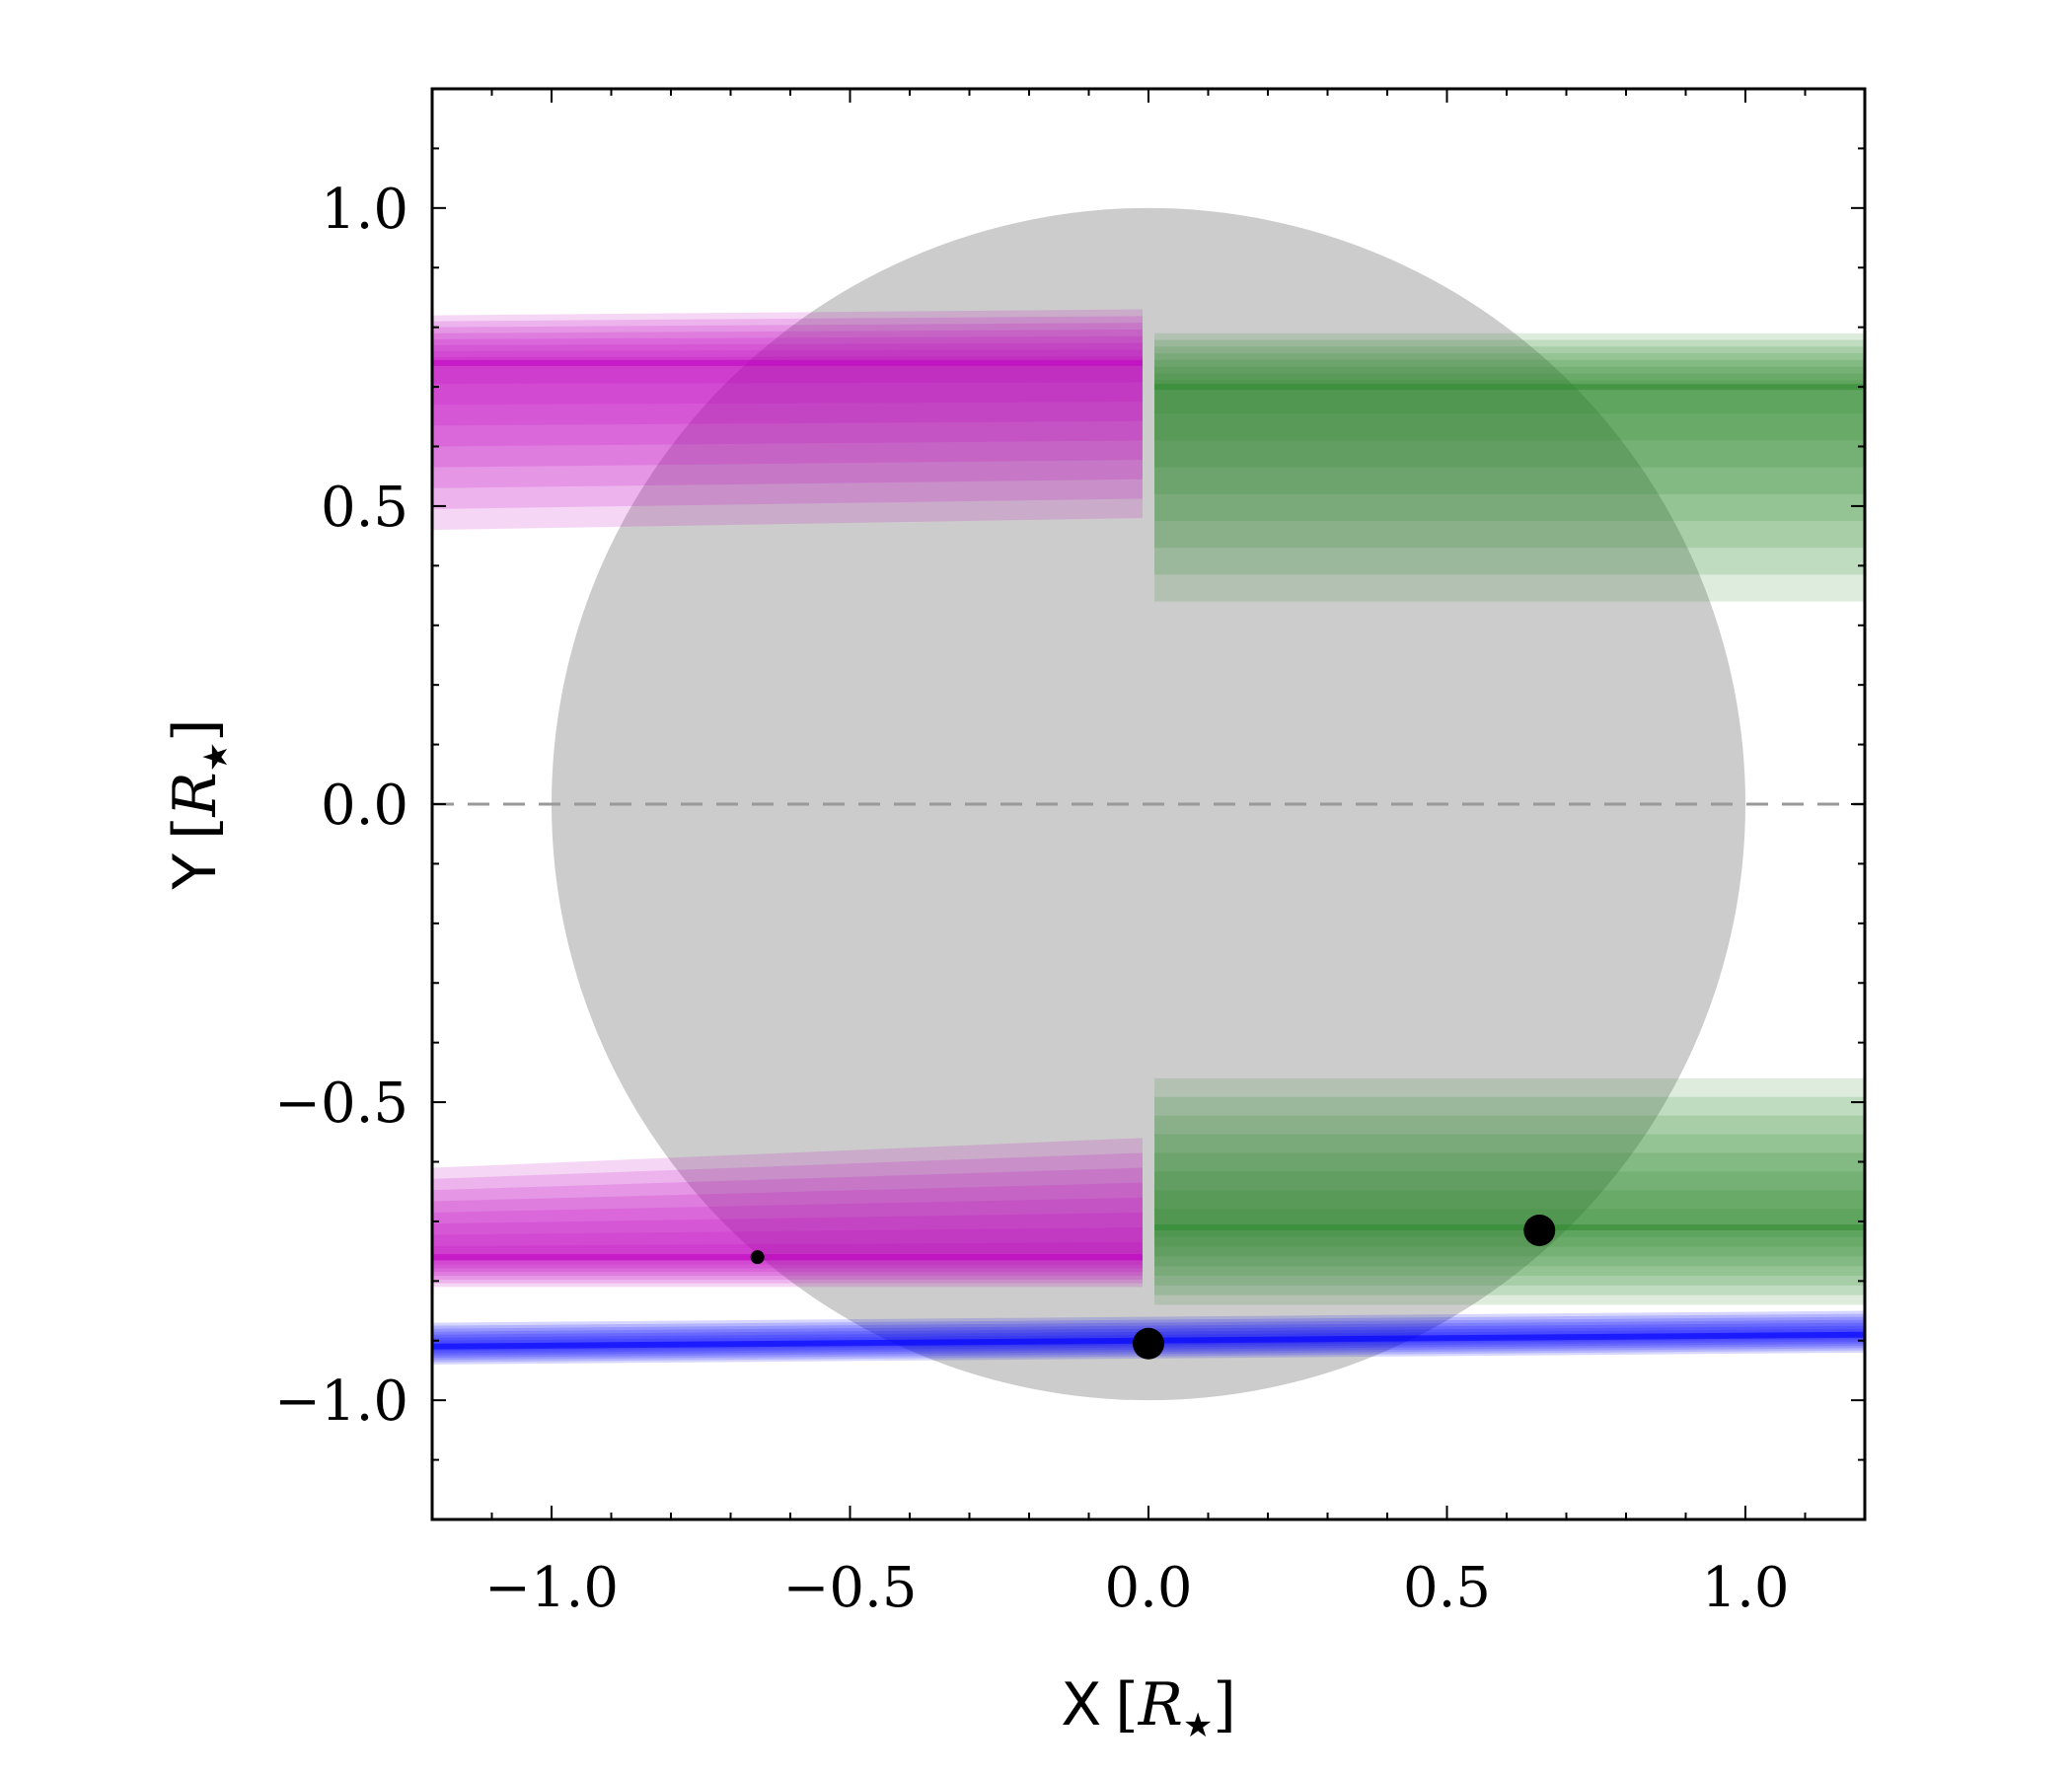 The image size is (2072, 1776). Describe the element at coordinates (1148, 1588) in the screenshot. I see `x-tick-label: 0.0` at that location.